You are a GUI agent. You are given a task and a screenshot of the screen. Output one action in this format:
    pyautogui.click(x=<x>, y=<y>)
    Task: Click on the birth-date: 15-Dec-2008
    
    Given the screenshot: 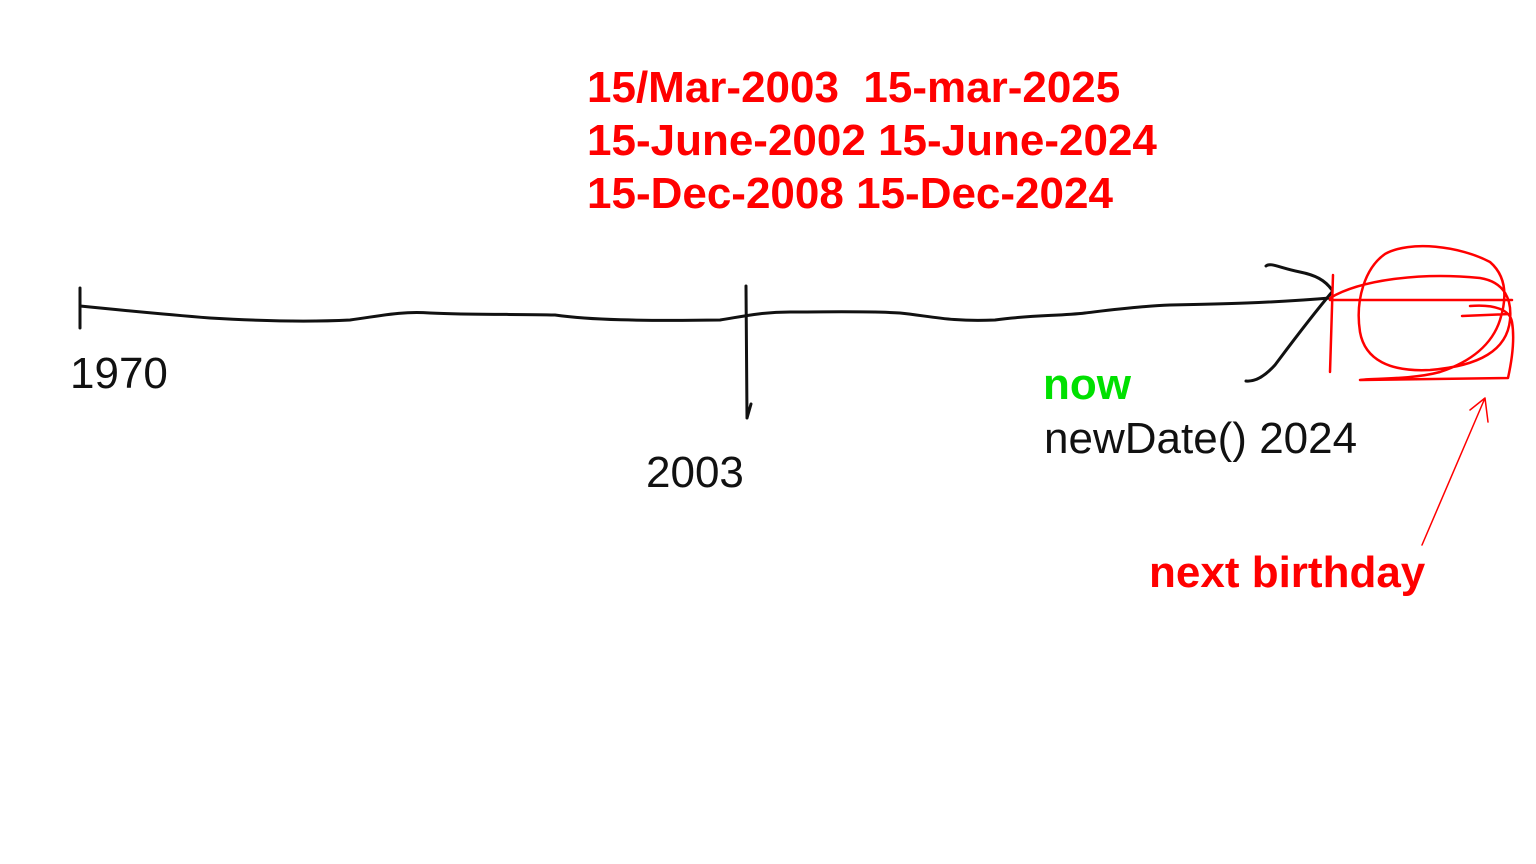 What is the action you would take?
    pyautogui.click(x=715, y=193)
    